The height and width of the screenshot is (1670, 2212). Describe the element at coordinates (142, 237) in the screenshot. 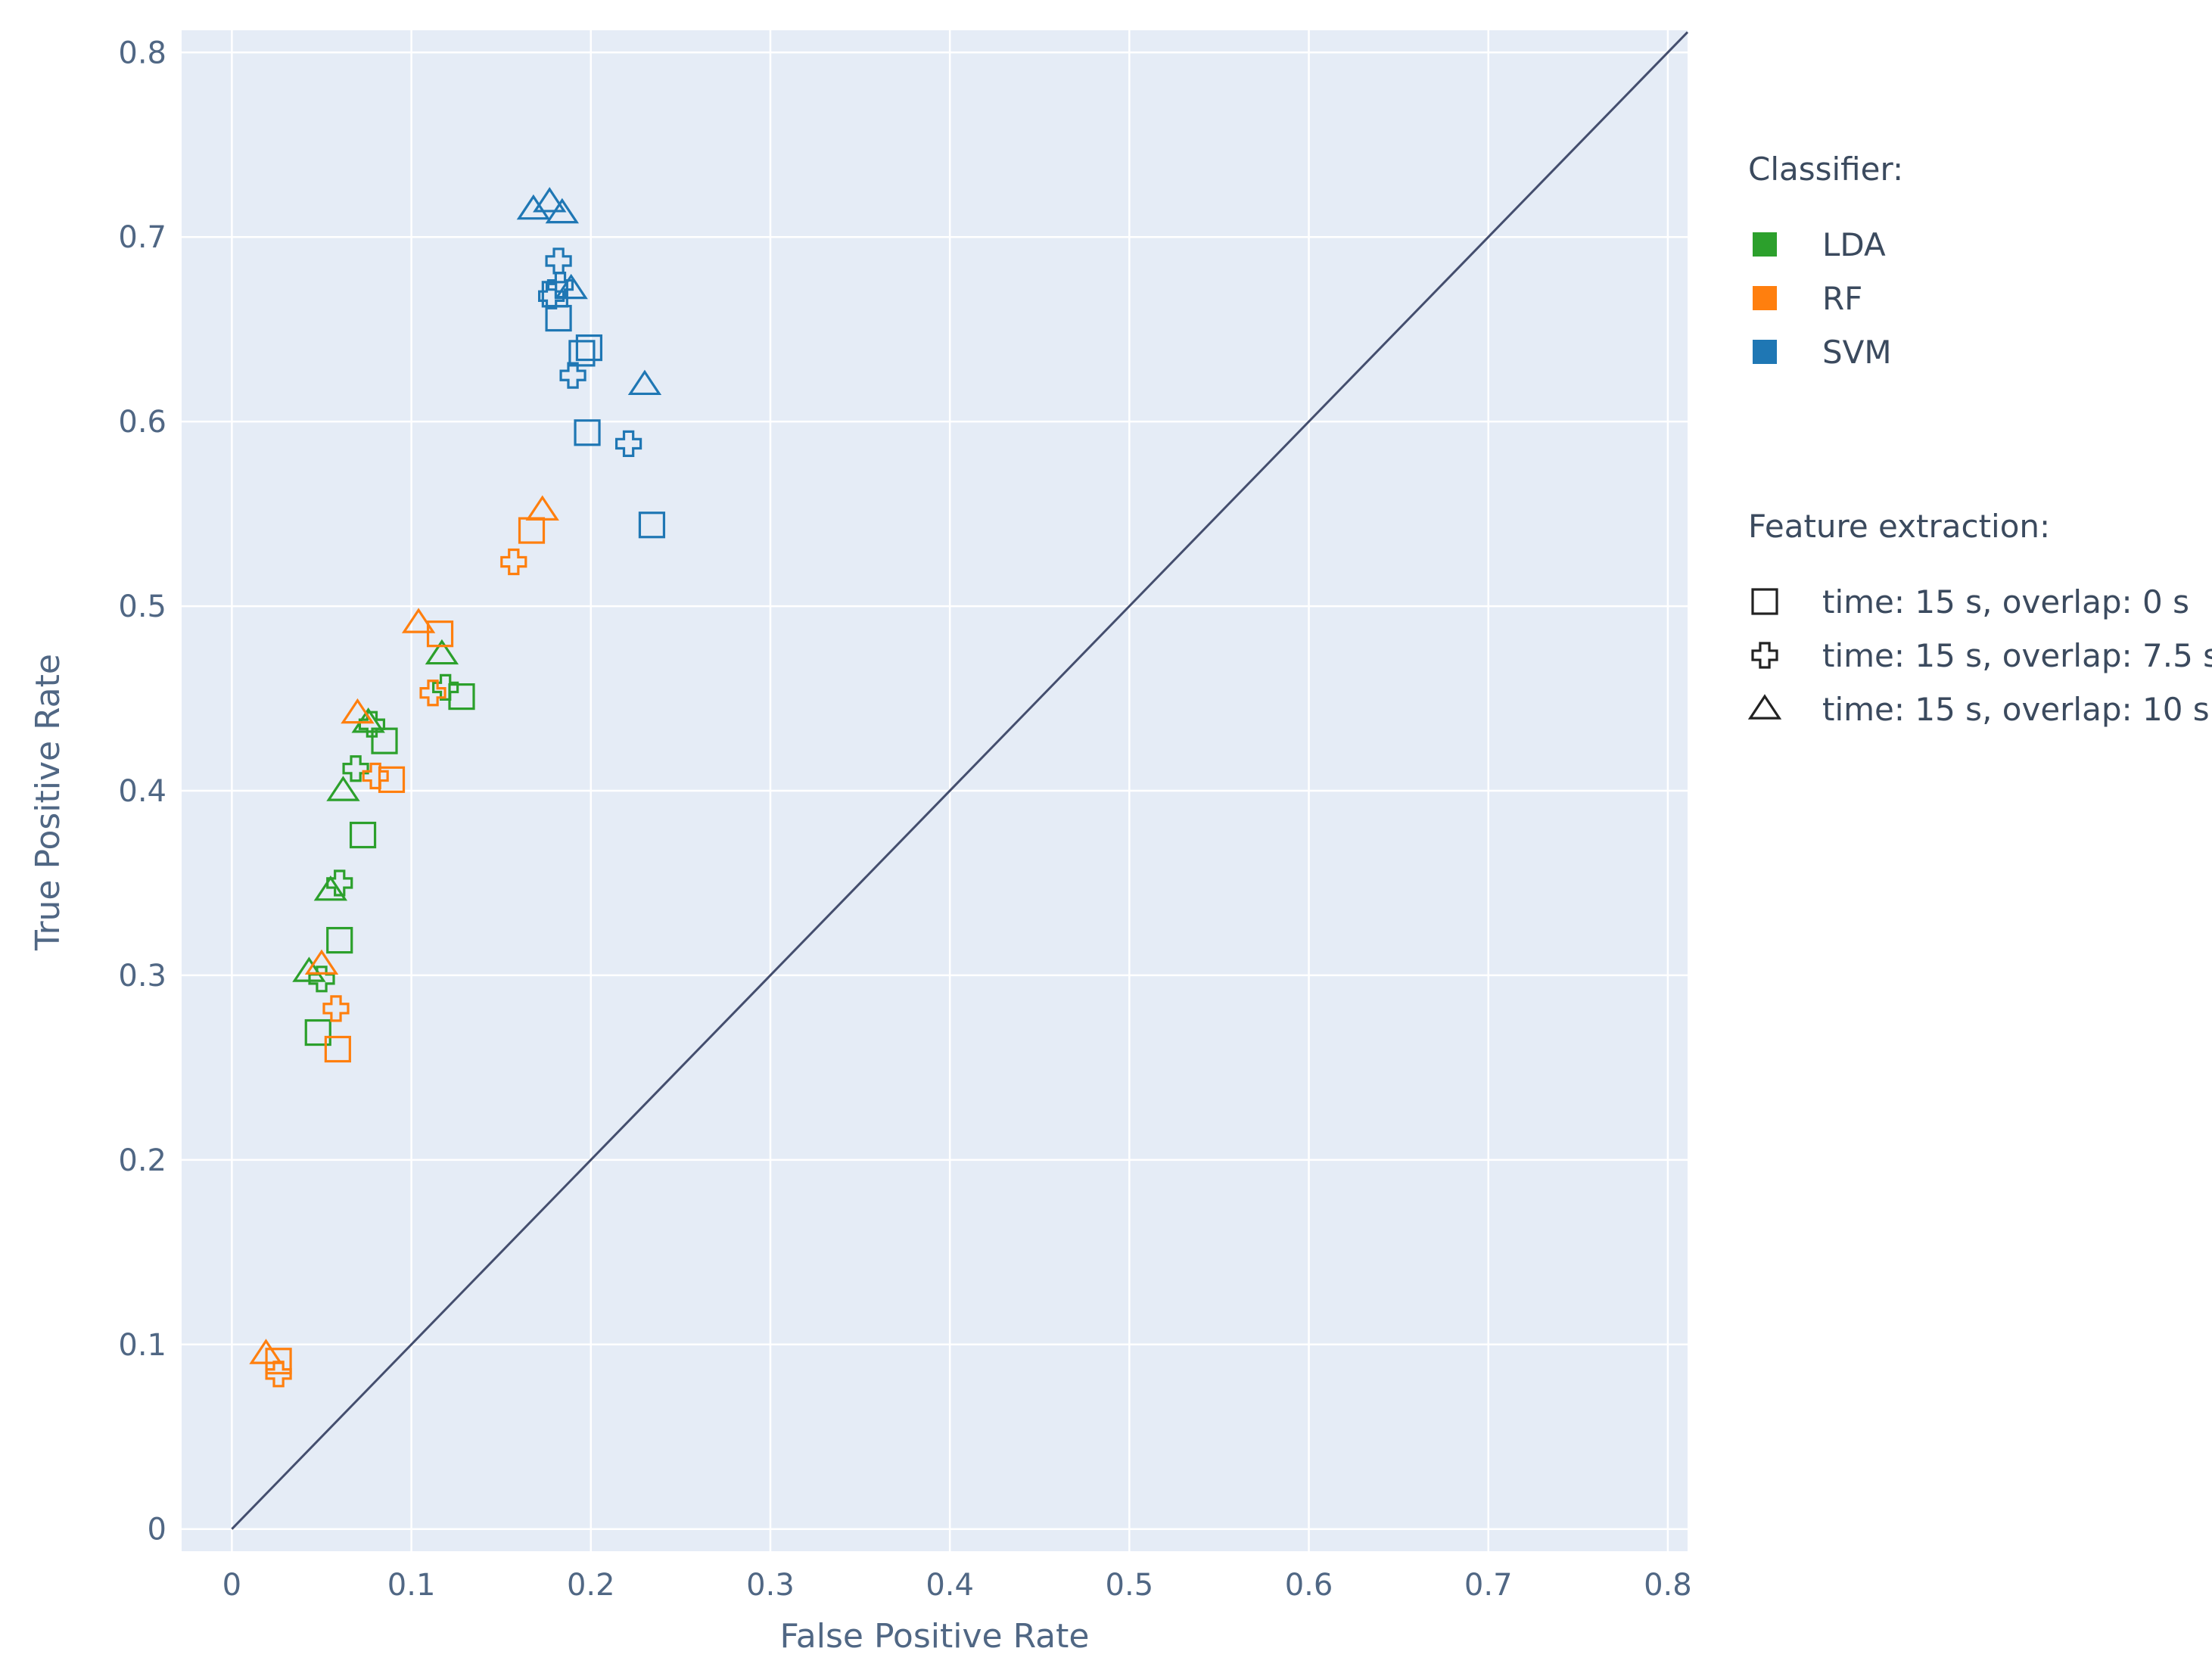

I see `y-tick-label: 0.7` at that location.